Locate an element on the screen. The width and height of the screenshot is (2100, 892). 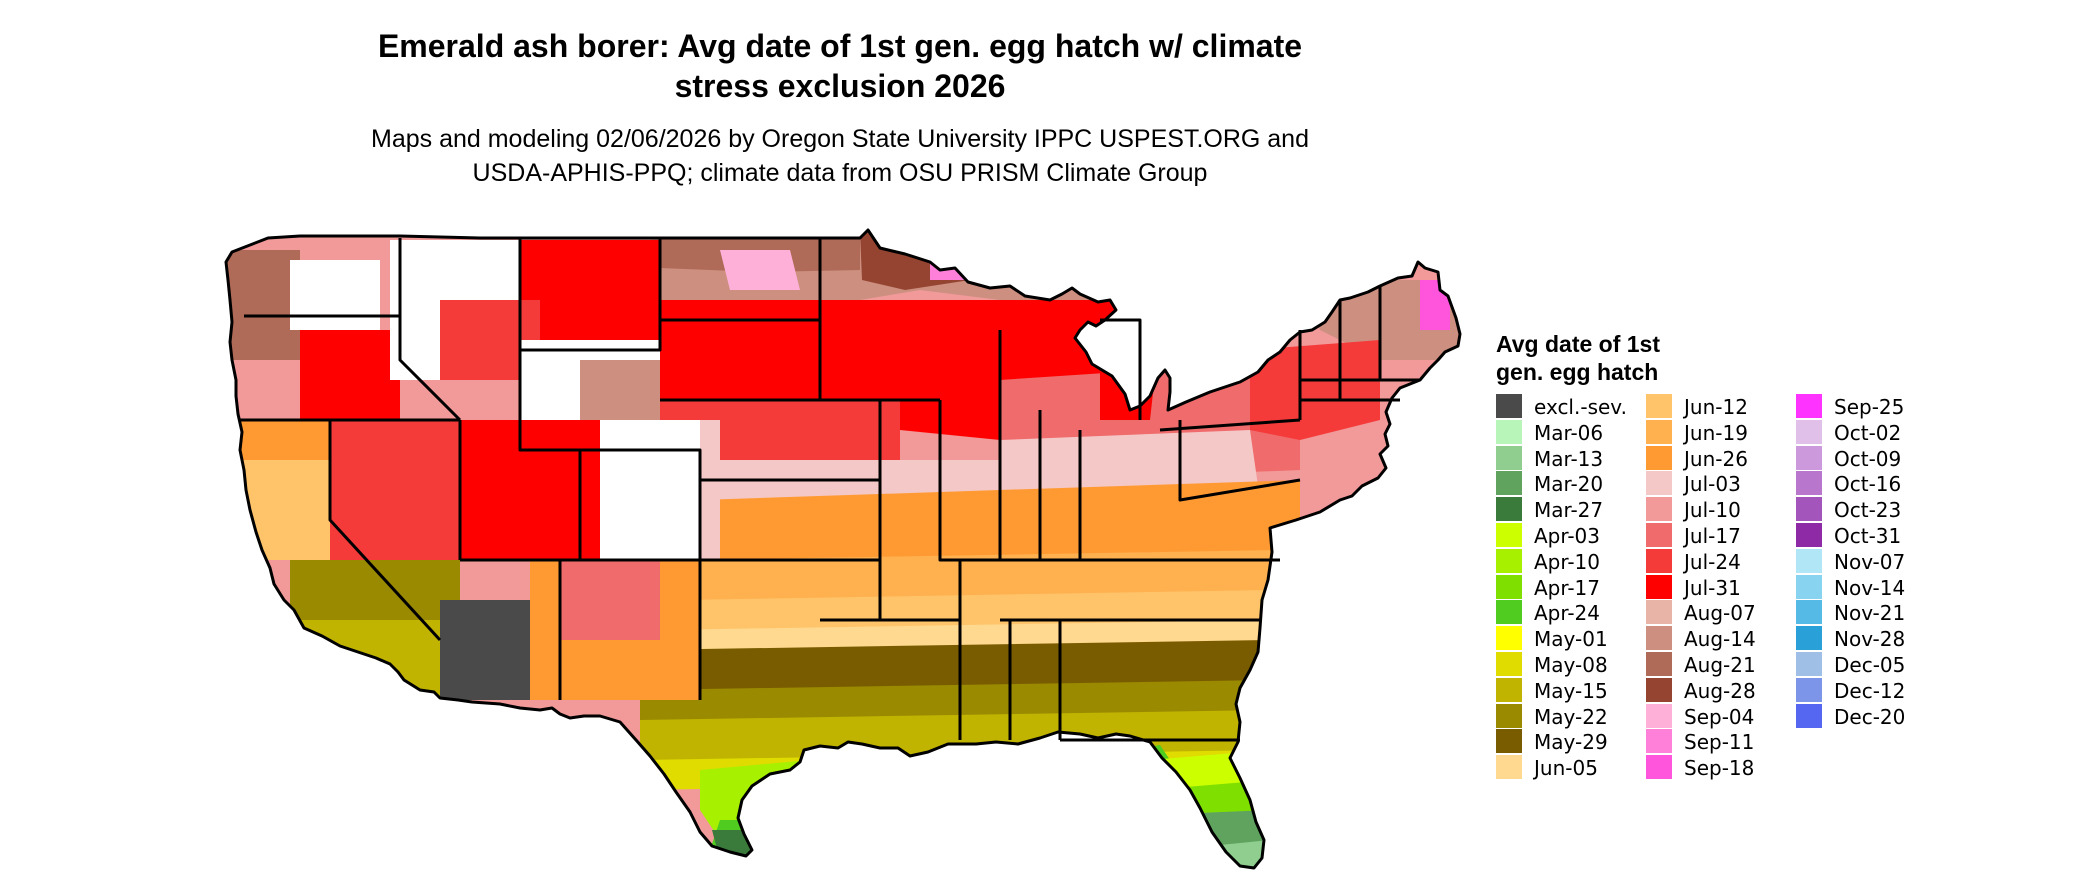
legend-item: Oct-09 is located at coordinates (1871, 458).